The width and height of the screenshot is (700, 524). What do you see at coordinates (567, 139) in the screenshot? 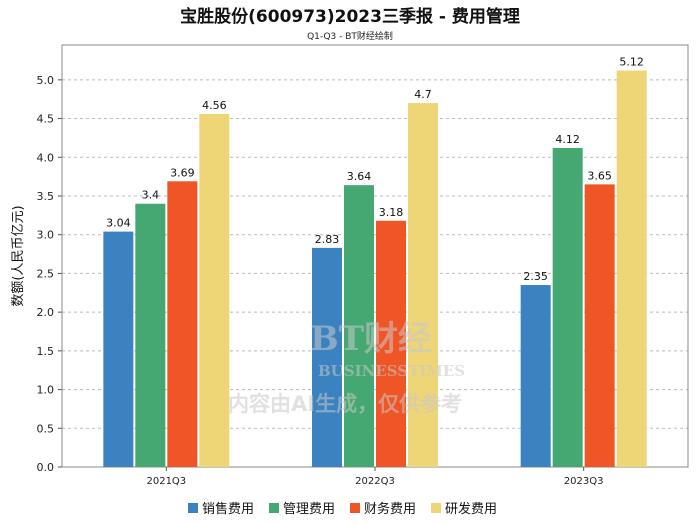
I see `data-label: 4.12` at bounding box center [567, 139].